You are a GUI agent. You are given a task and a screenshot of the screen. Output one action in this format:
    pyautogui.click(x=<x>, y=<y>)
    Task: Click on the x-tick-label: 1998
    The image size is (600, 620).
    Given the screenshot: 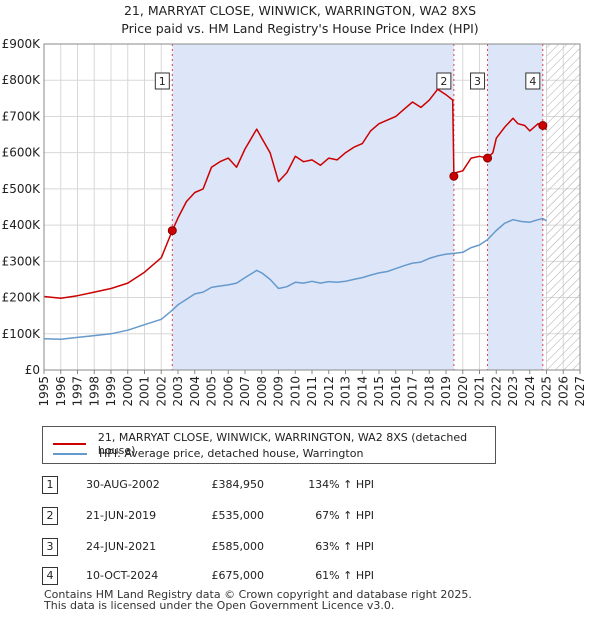 What is the action you would take?
    pyautogui.click(x=94, y=391)
    